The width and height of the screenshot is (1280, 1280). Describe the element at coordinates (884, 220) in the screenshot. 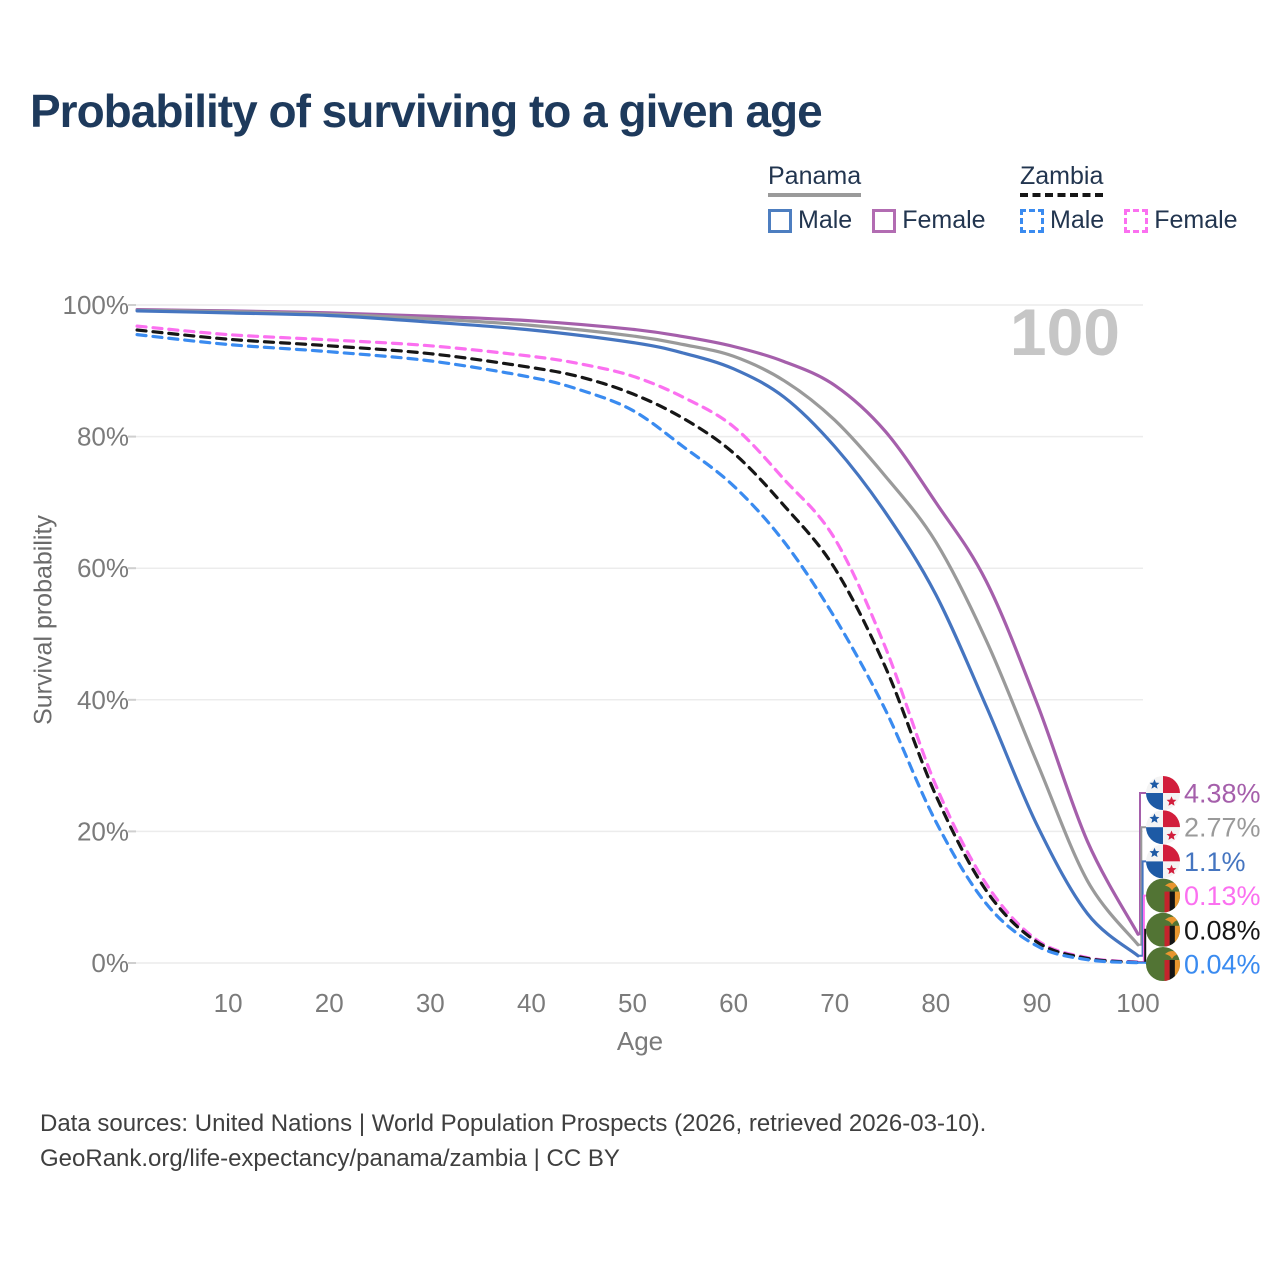

I see `panama-female-swatch-icon` at that location.